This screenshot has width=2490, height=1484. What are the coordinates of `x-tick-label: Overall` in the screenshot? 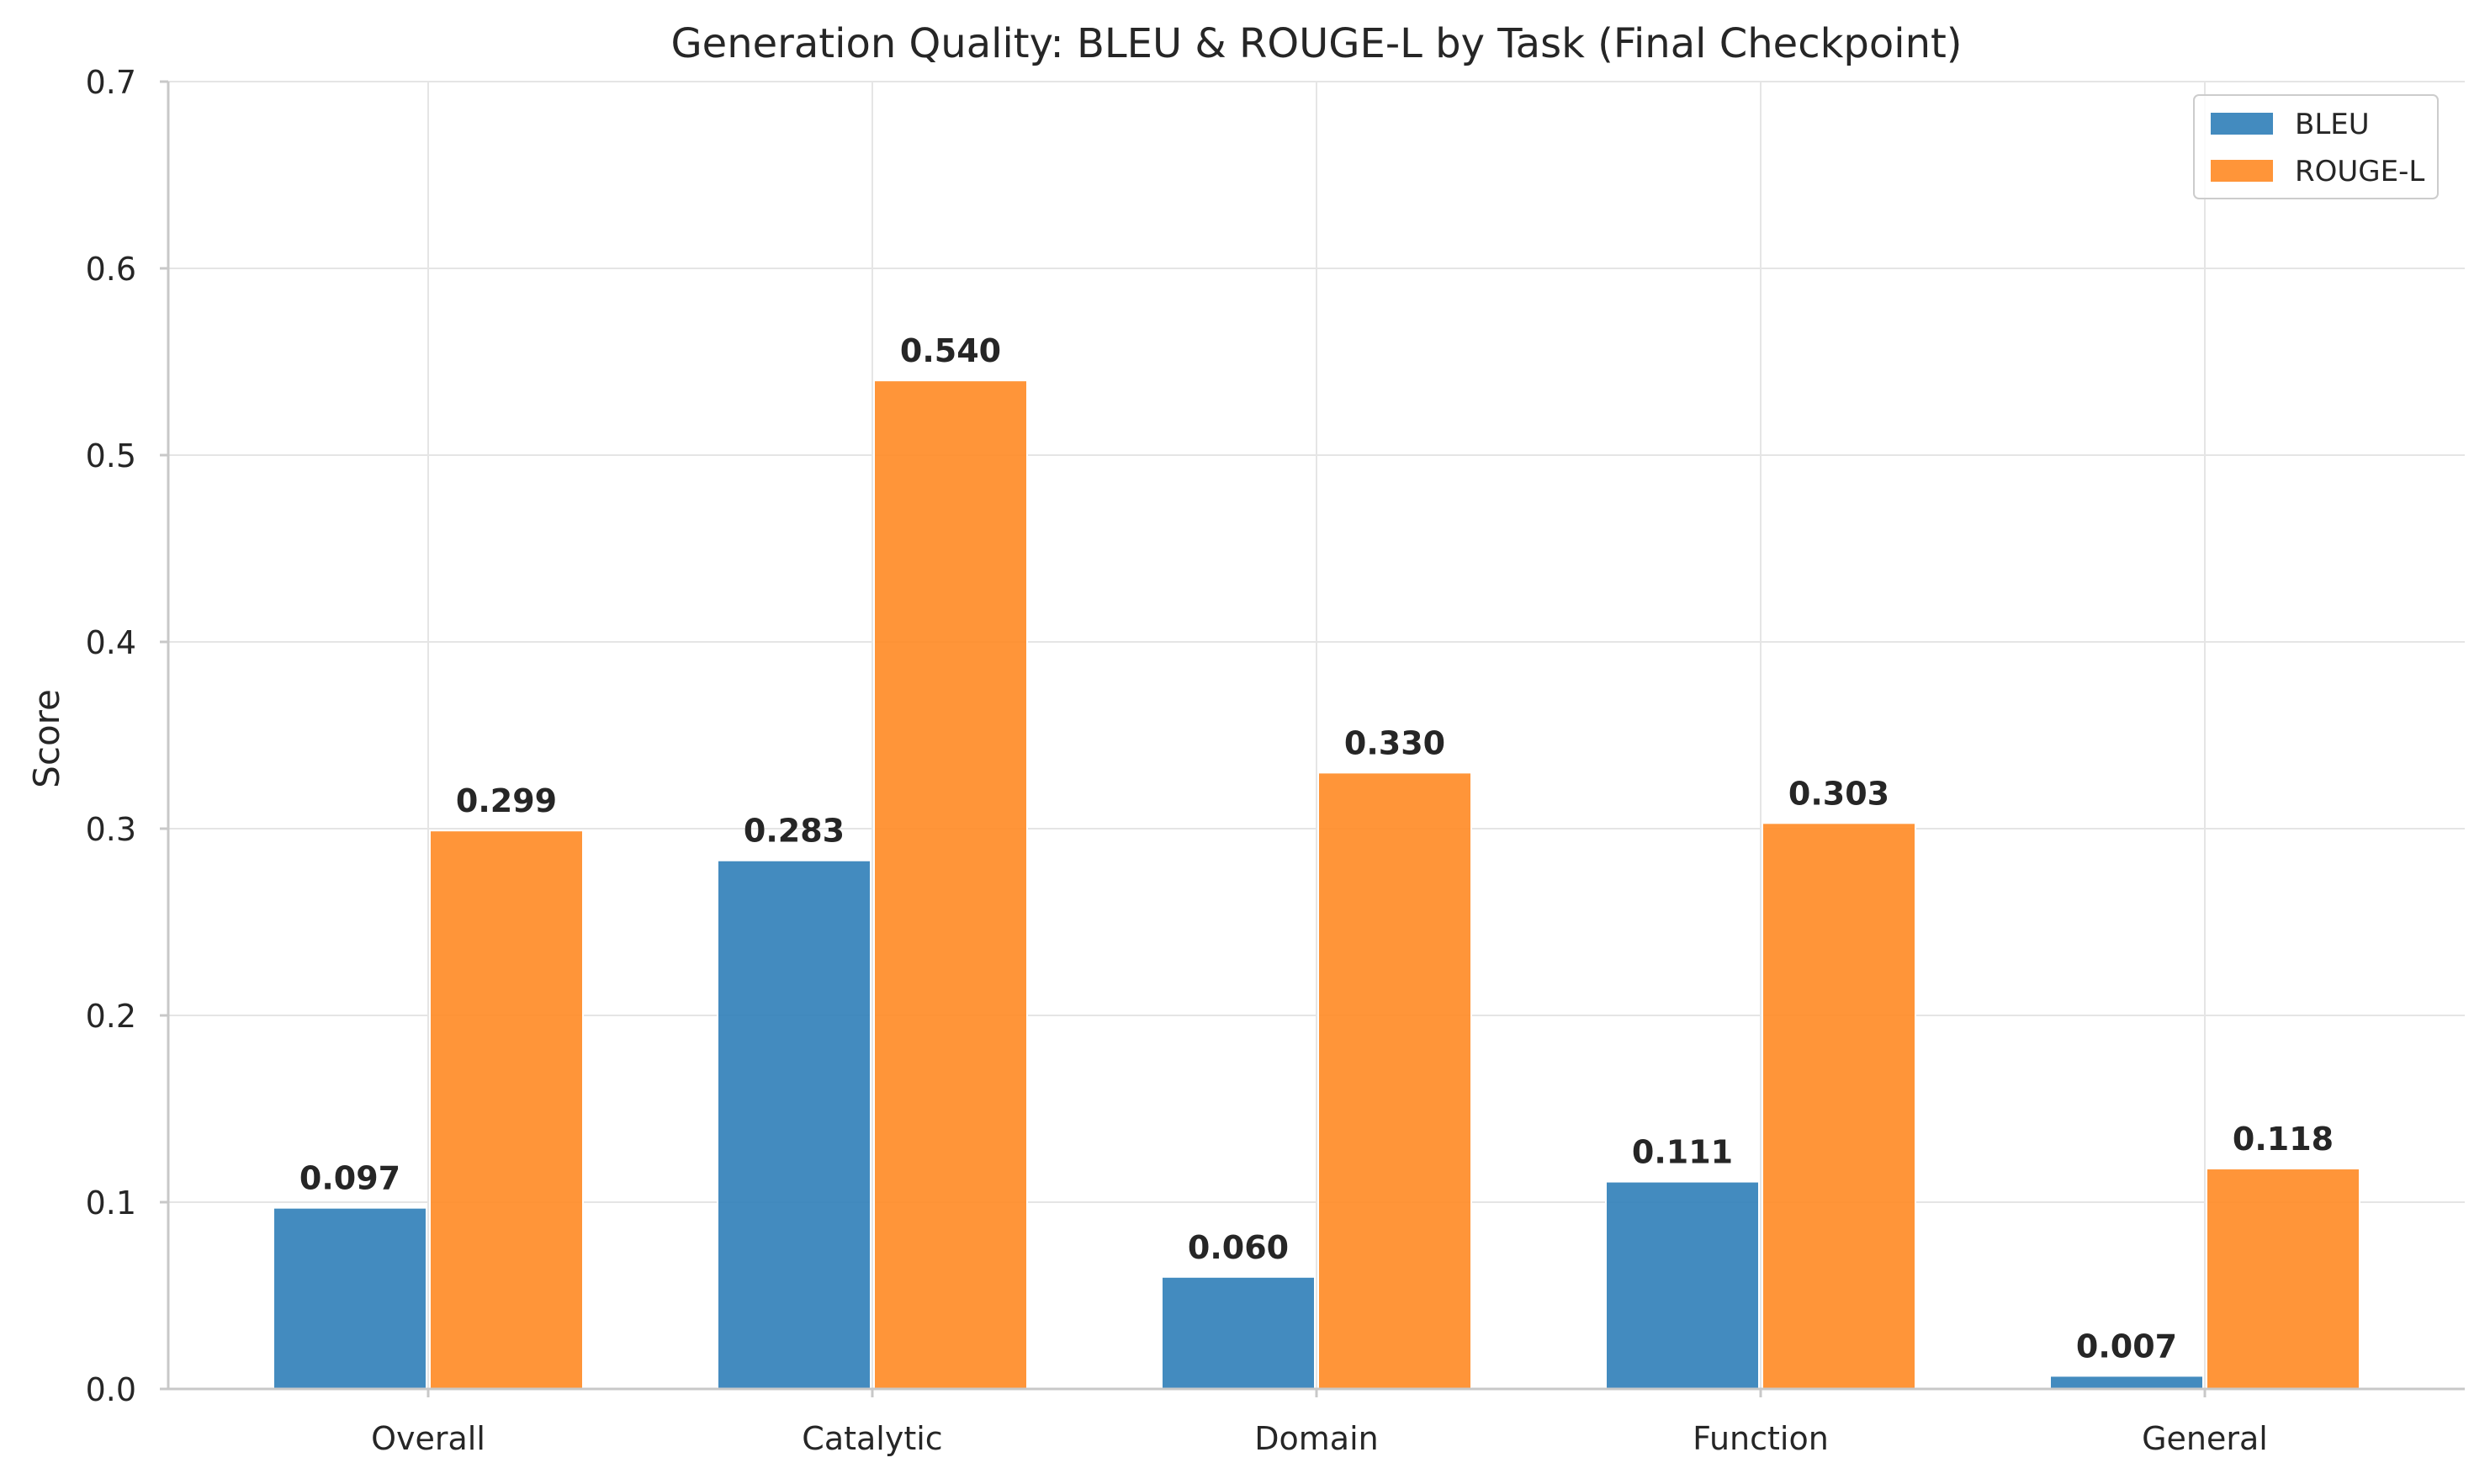 It's located at (428, 1438).